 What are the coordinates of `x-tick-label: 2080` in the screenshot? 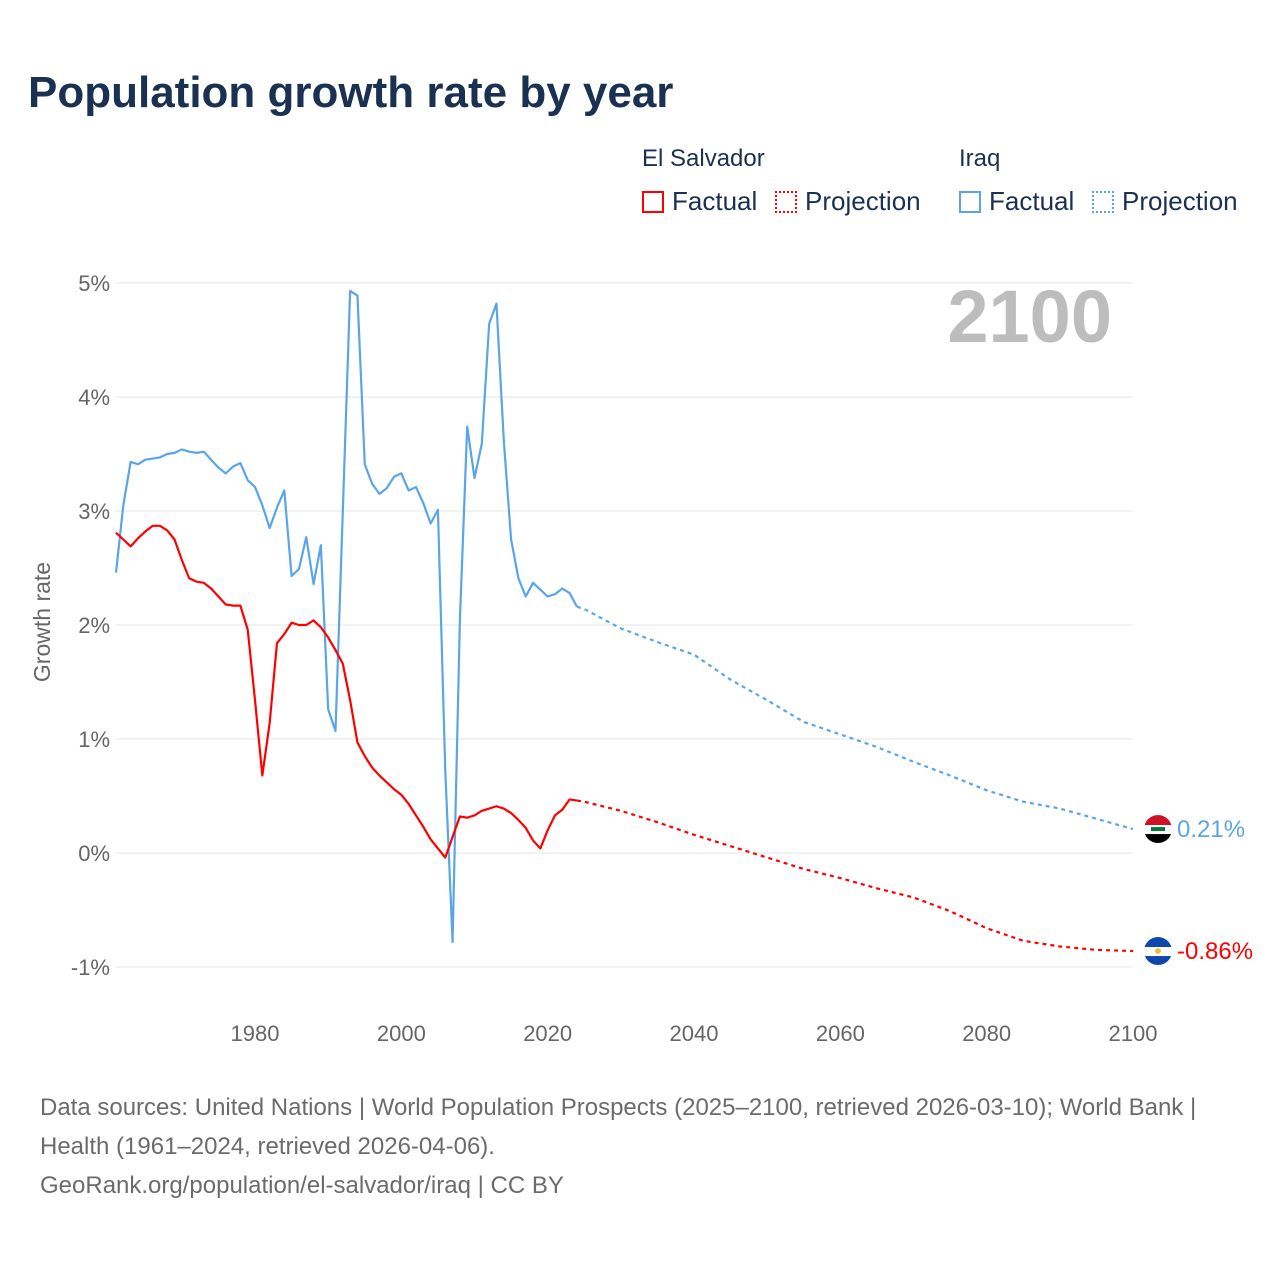 It's located at (986, 1033).